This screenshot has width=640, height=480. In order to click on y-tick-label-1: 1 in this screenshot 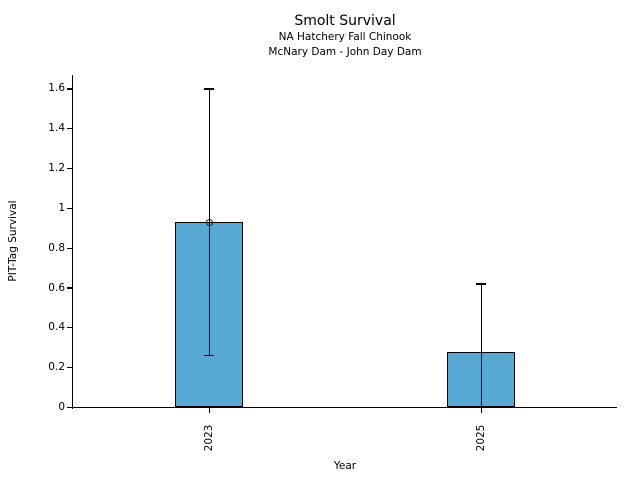, I will do `click(61, 207)`.